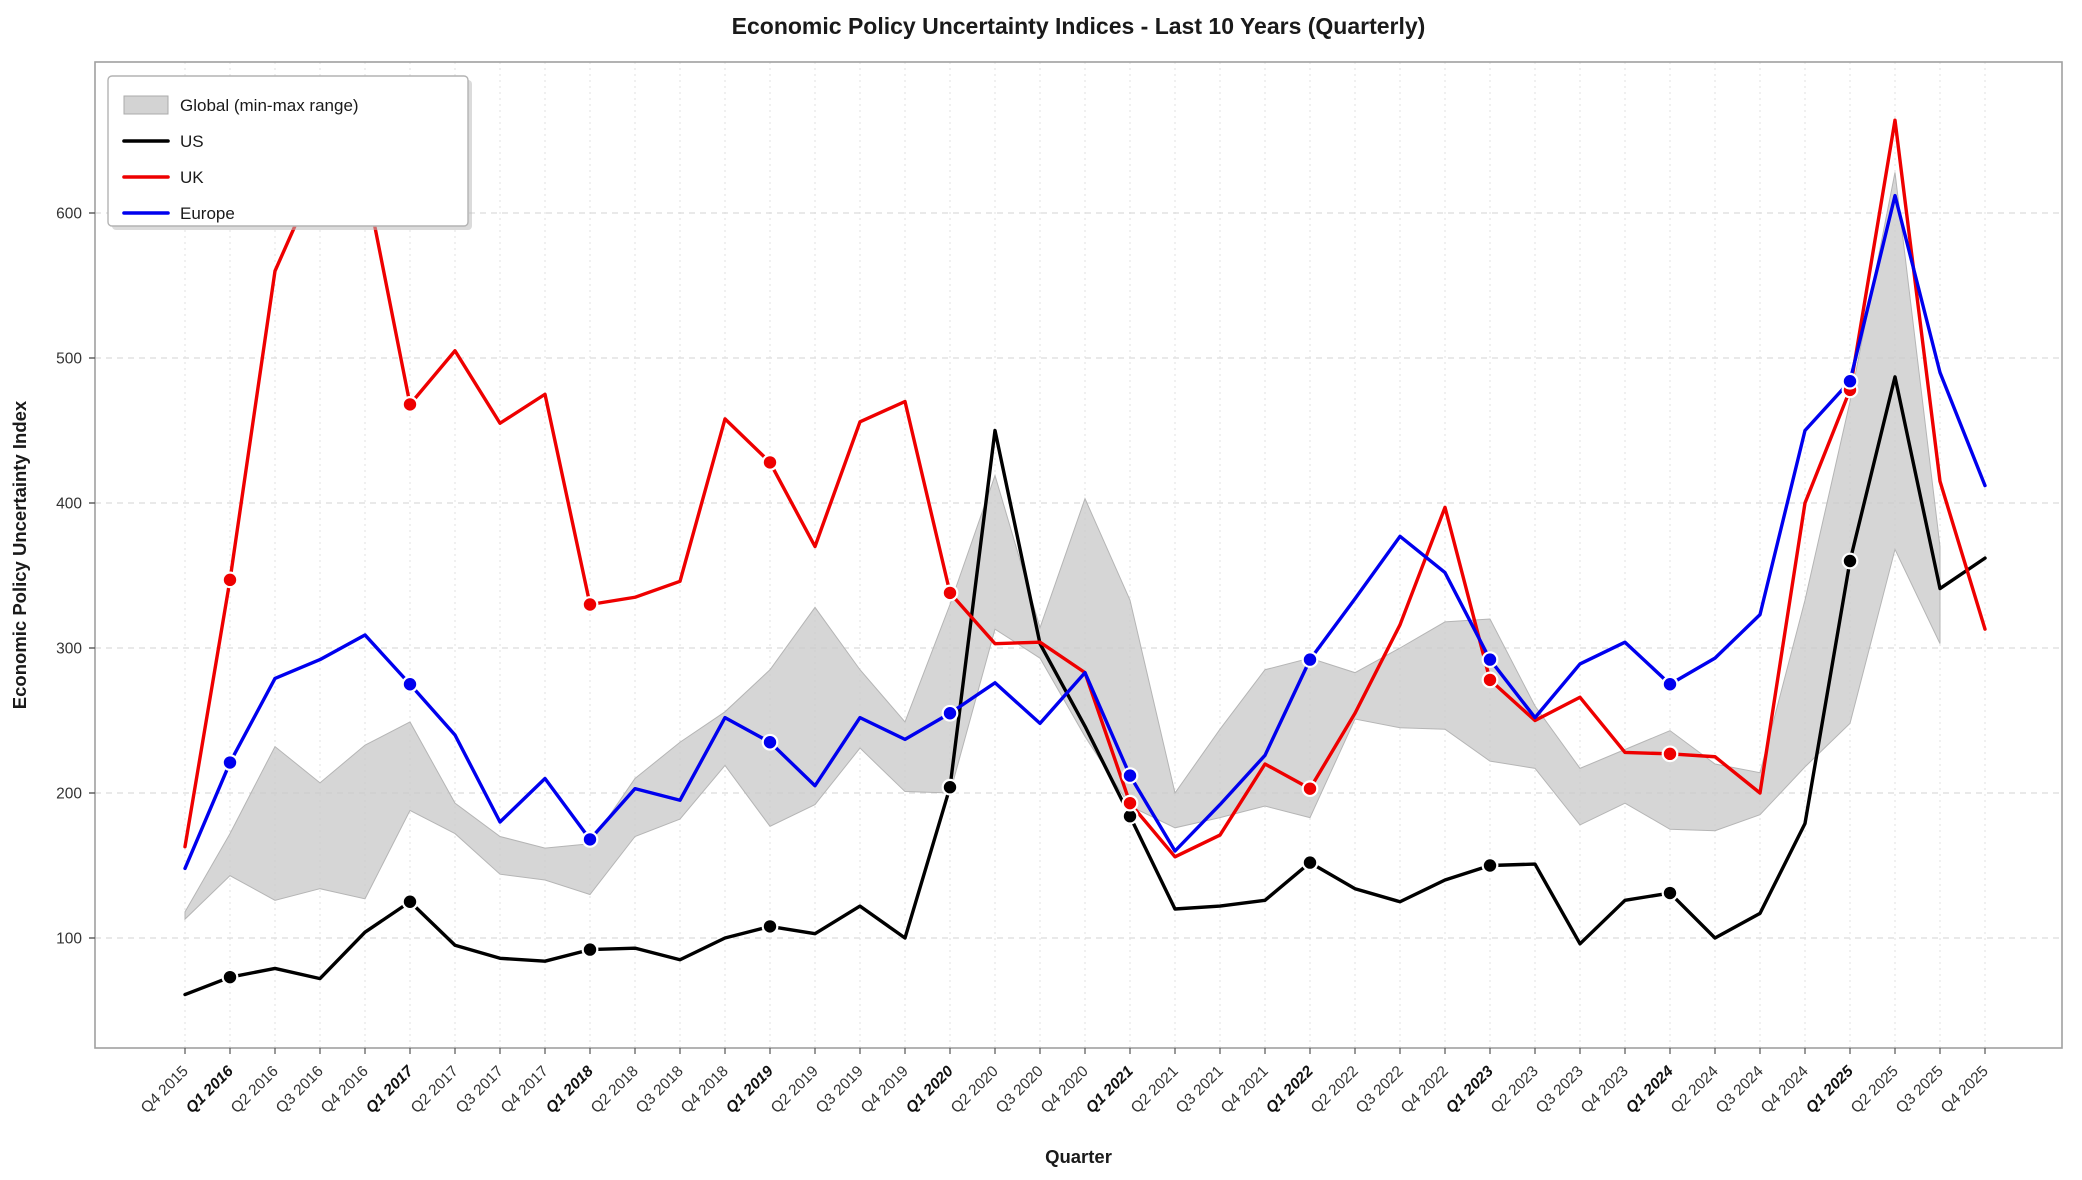 The width and height of the screenshot is (2082, 1180). Describe the element at coordinates (19, 554) in the screenshot. I see `y-axis-label: Economic Policy Uncertainty Index` at that location.